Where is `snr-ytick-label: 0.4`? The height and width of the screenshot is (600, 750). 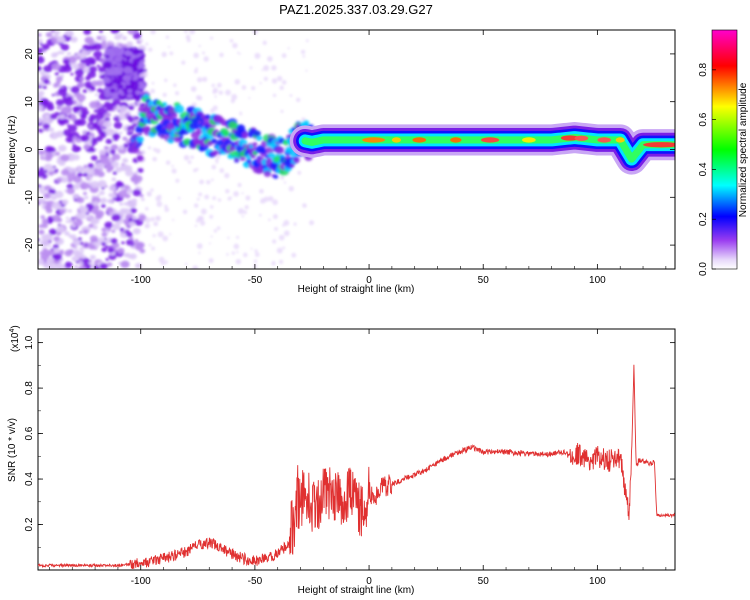
snr-ytick-label: 0.4 is located at coordinates (29, 479).